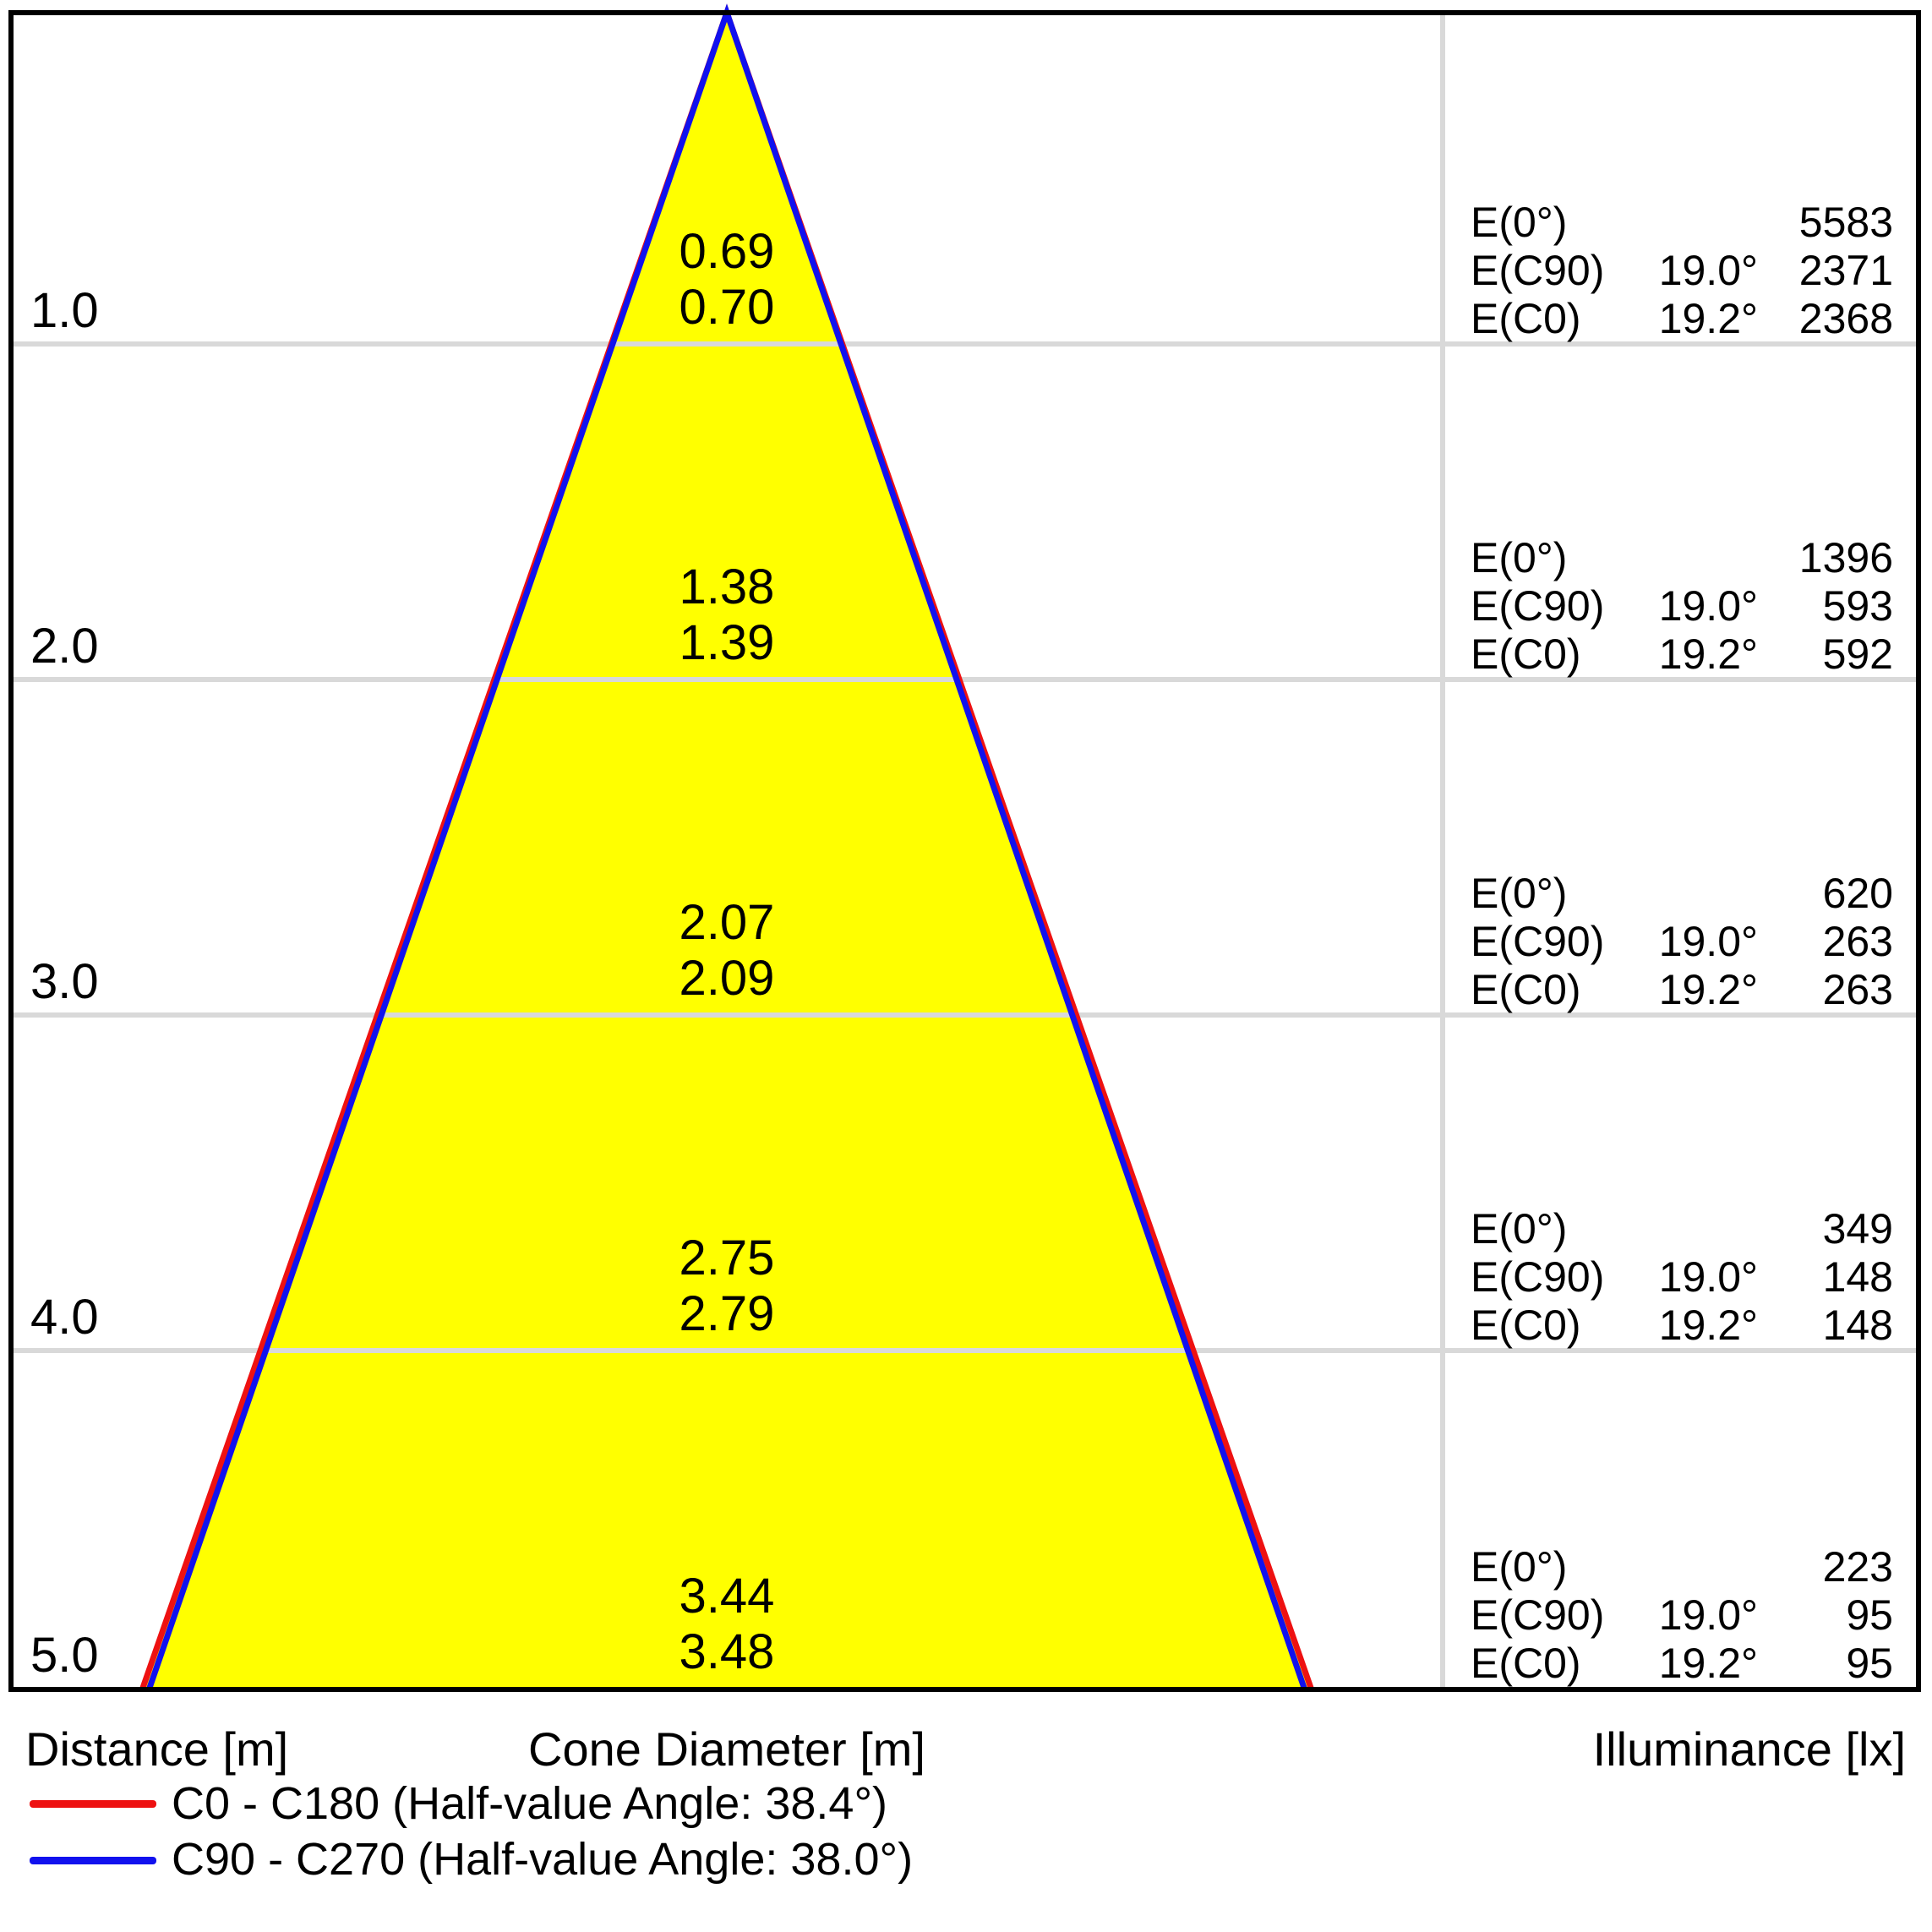 The height and width of the screenshot is (1932, 1932). I want to click on cone-diameter-values: 2.75 2.79, so click(727, 1286).